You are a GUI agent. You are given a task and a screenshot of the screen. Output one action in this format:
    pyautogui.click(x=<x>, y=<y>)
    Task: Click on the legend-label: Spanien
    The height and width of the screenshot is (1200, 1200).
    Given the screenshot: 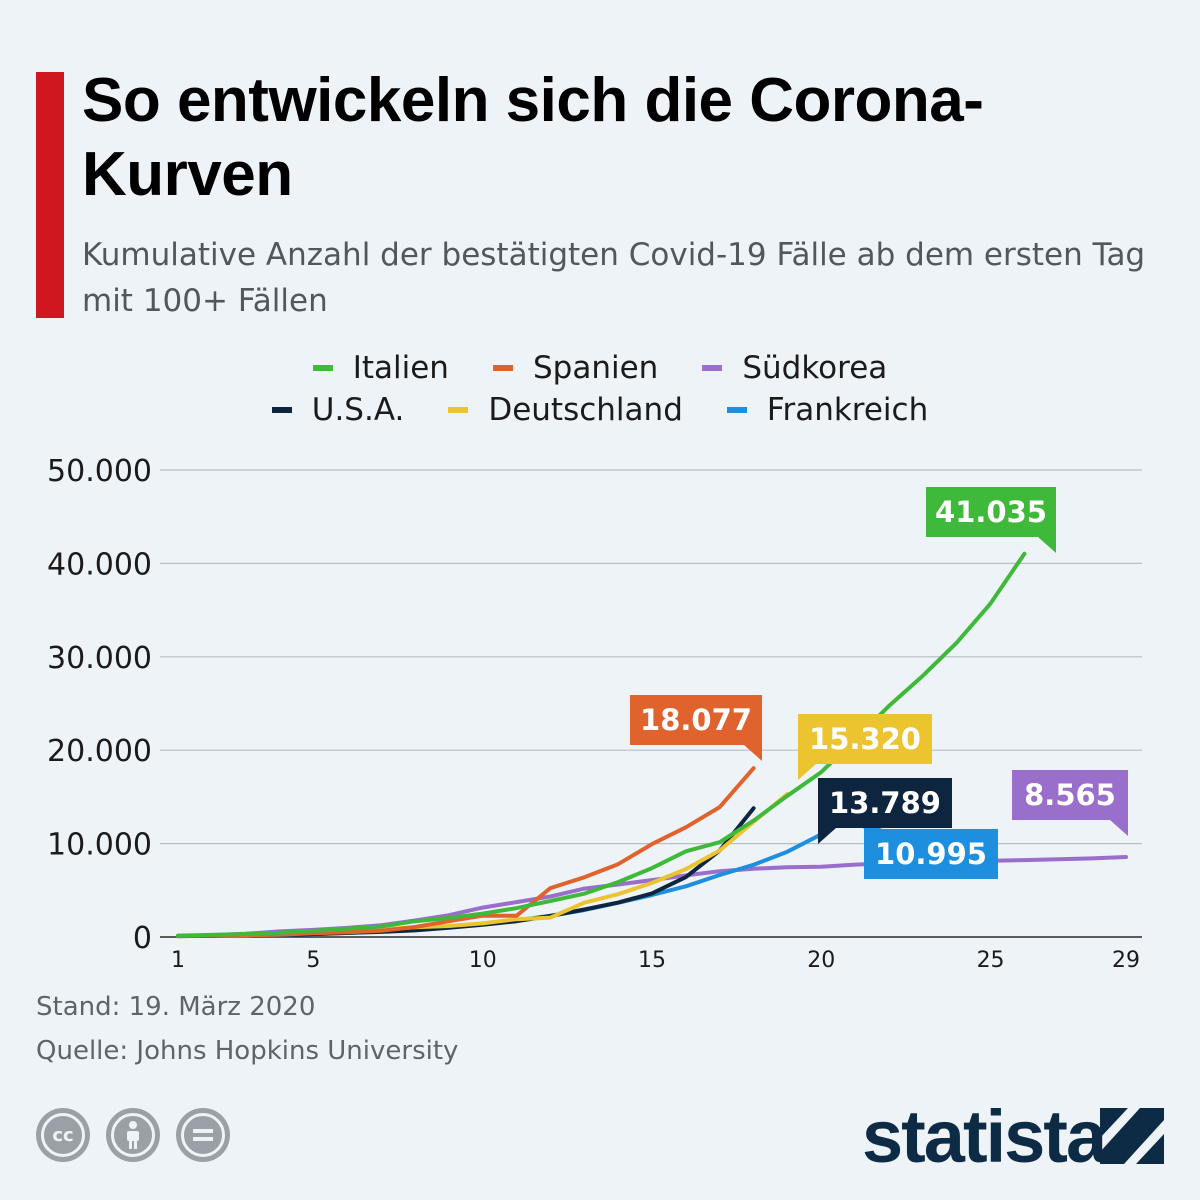 What is the action you would take?
    pyautogui.click(x=595, y=368)
    